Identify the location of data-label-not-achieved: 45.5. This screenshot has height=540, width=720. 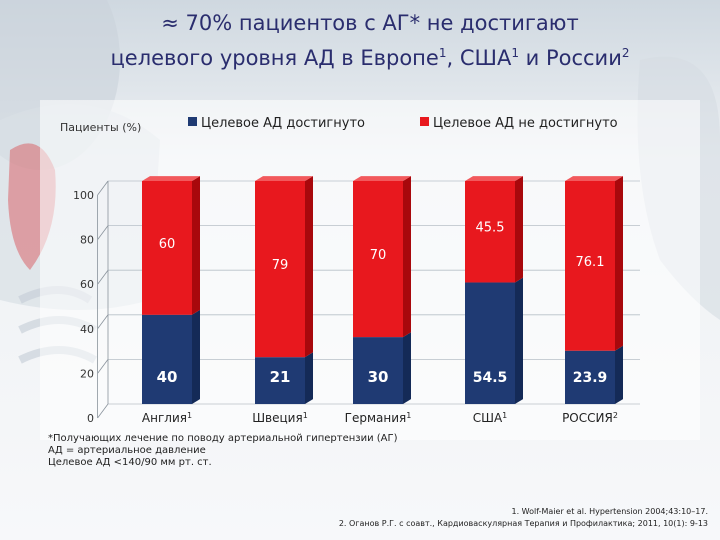
(490, 228).